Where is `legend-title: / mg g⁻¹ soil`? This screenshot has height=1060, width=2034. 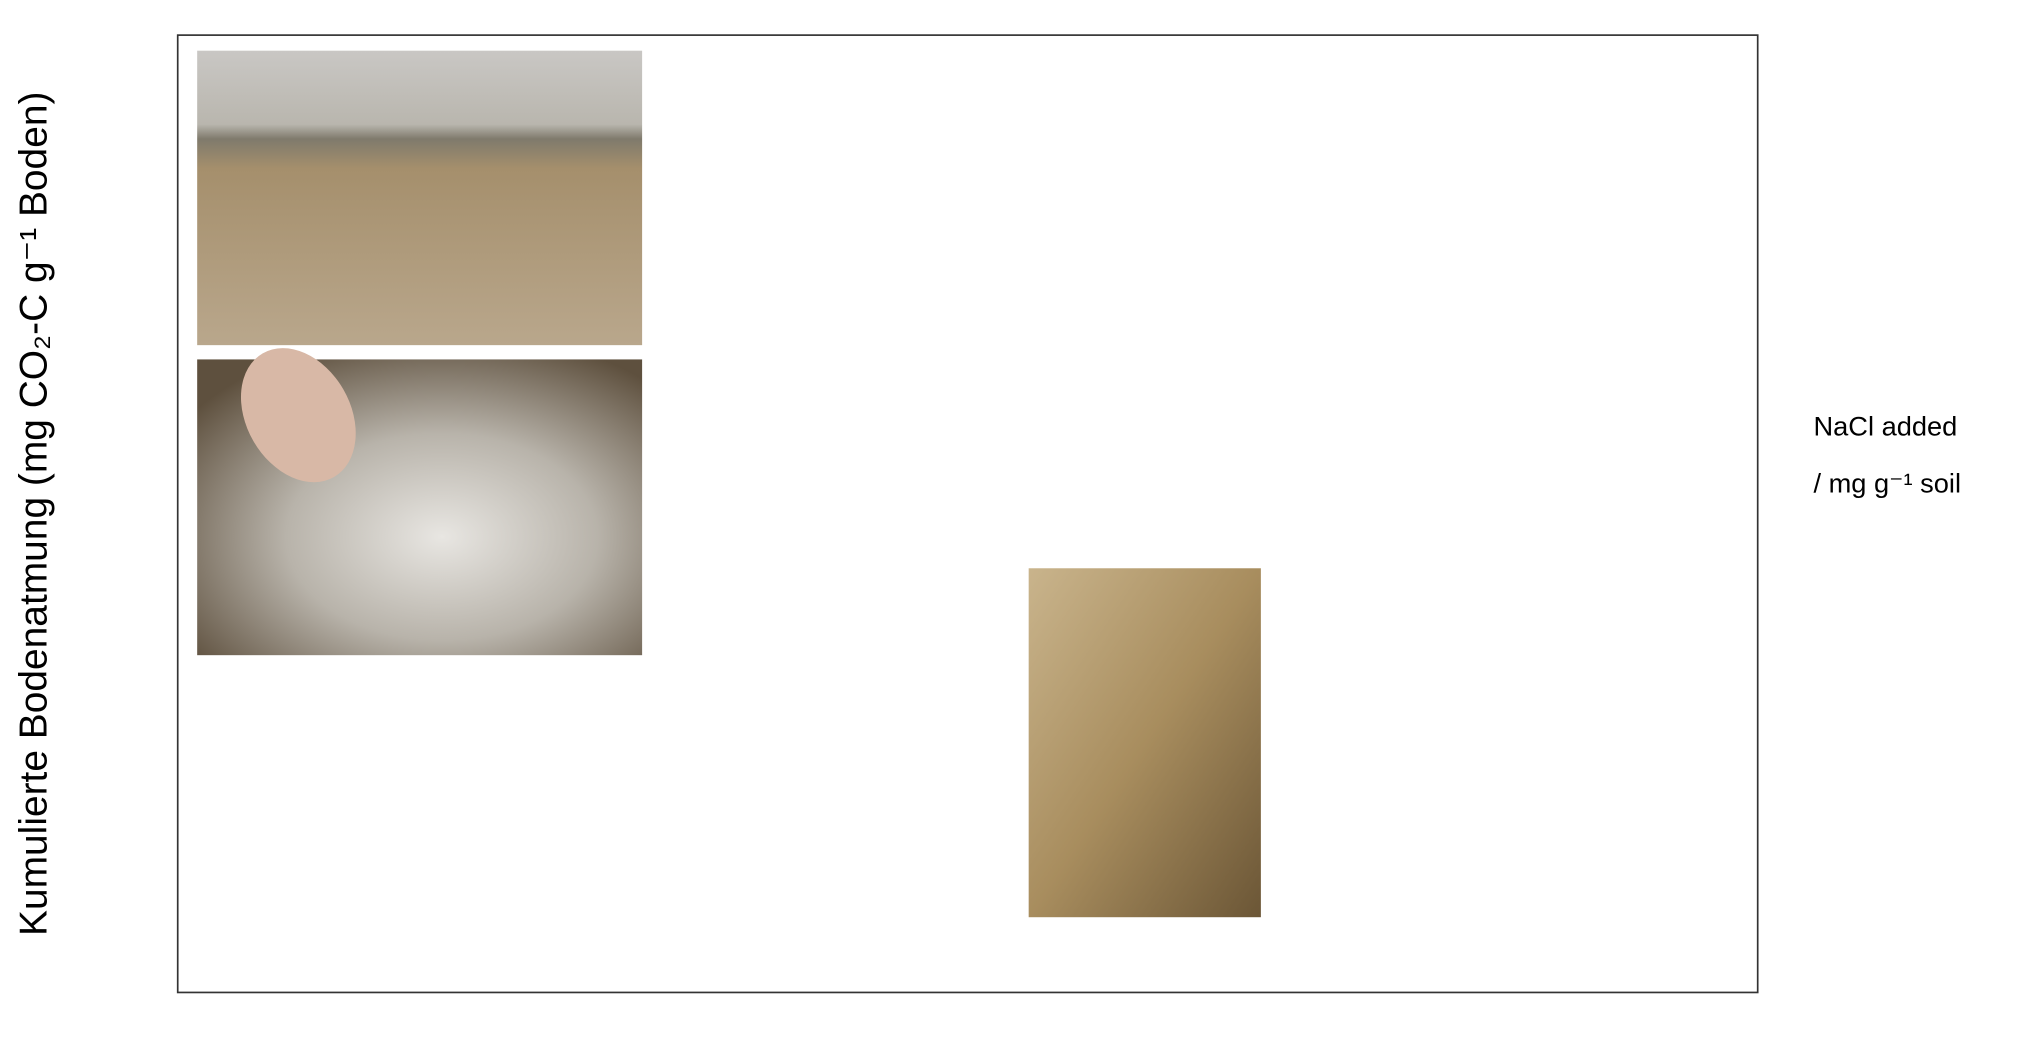 legend-title: / mg g⁻¹ soil is located at coordinates (1887, 482).